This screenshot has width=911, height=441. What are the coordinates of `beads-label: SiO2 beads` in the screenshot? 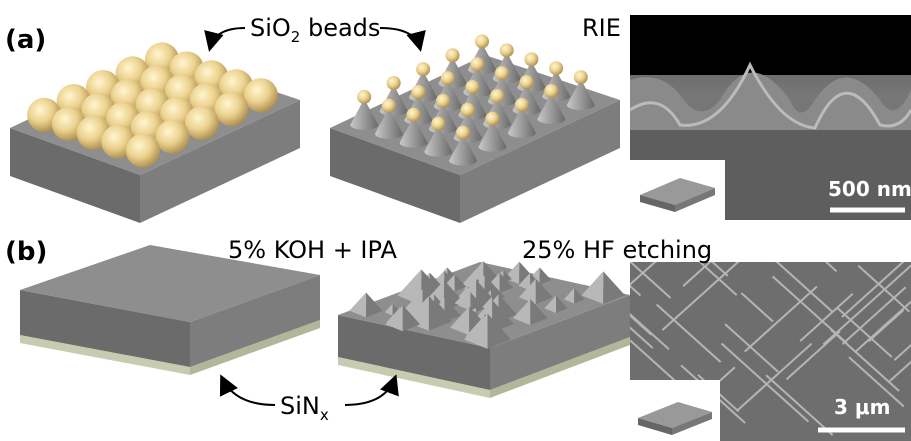 It's located at (315, 30).